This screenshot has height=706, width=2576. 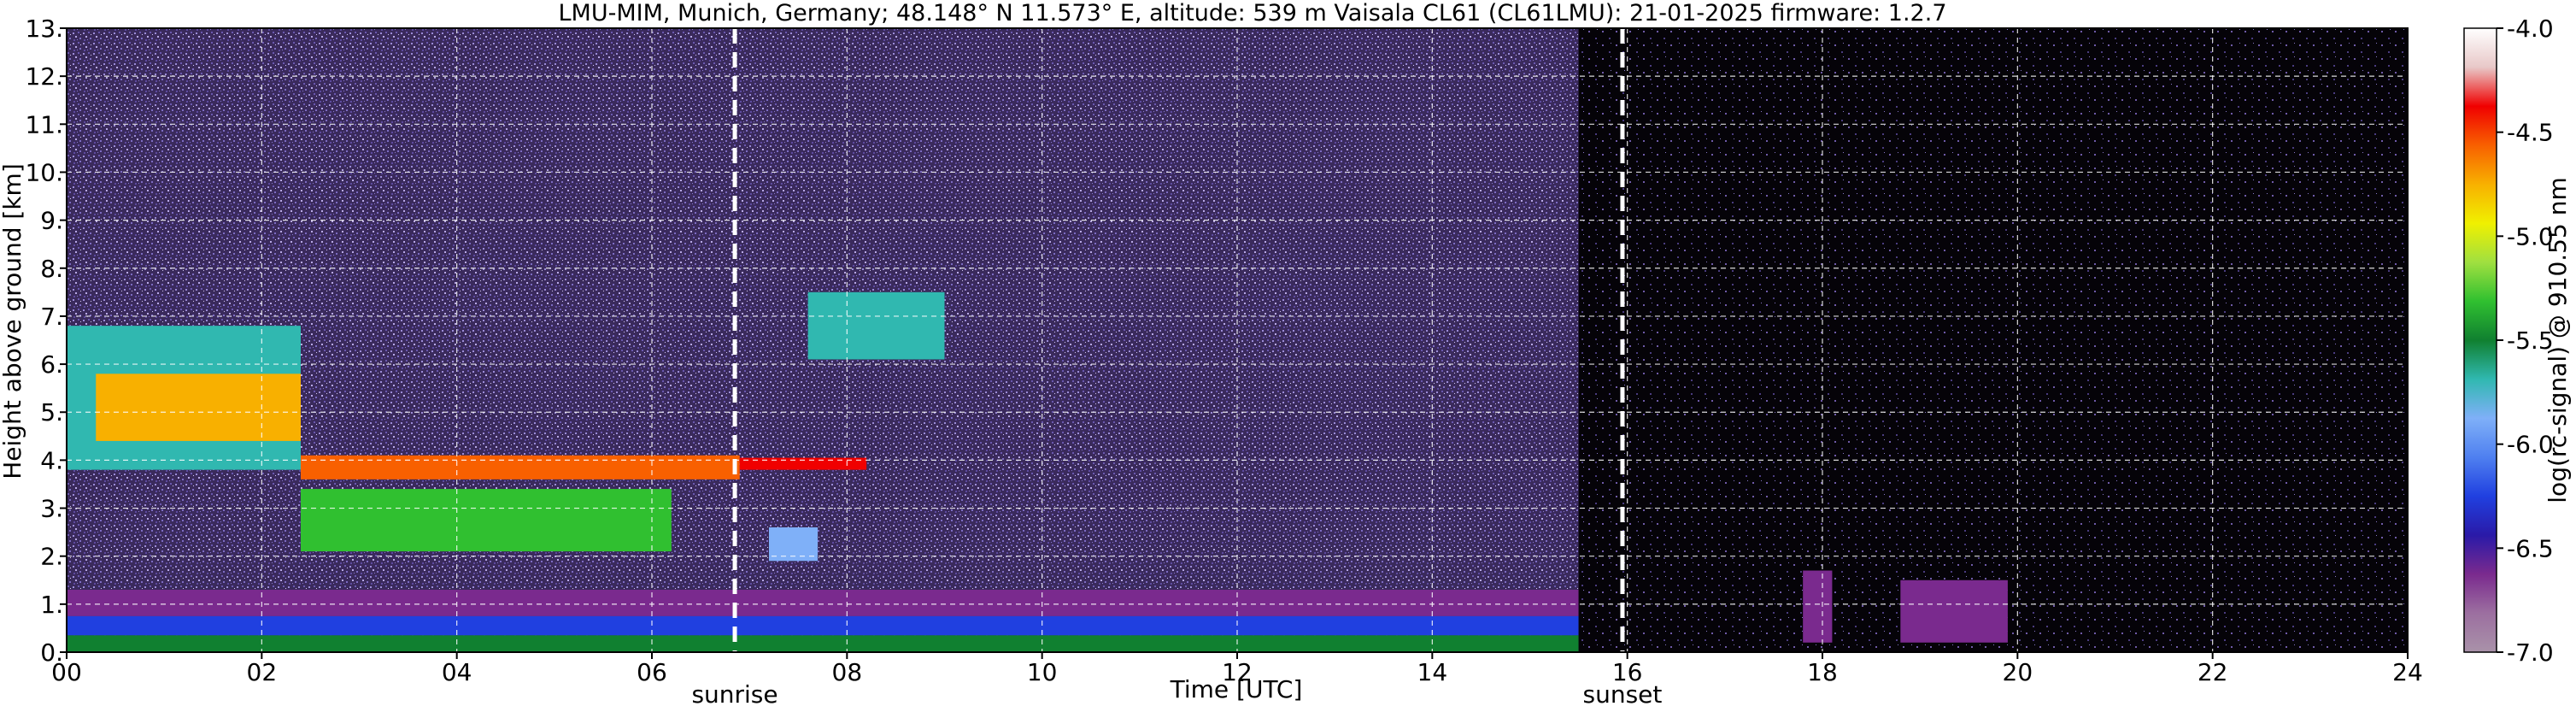 What do you see at coordinates (51, 364) in the screenshot?
I see `y-tick-label: 6.` at bounding box center [51, 364].